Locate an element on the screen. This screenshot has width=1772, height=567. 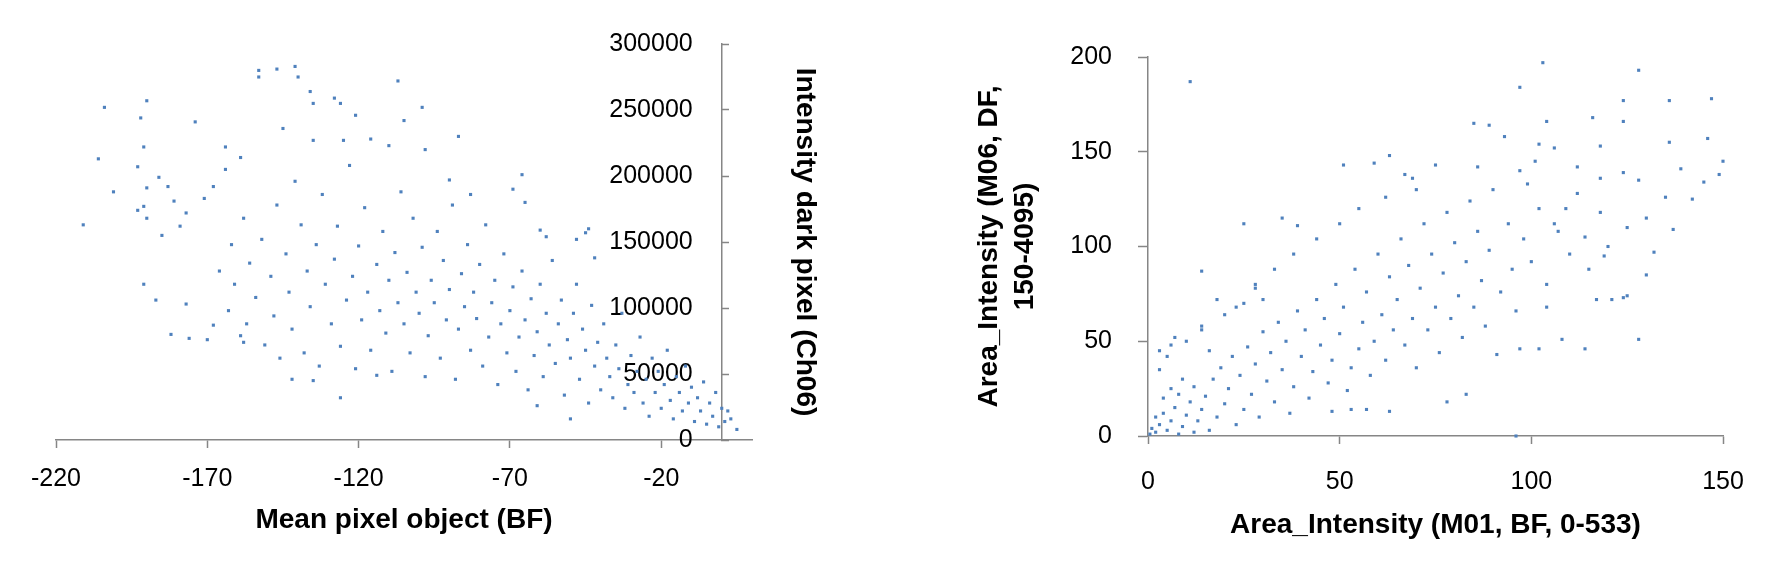
y-axis-title: Intensity dark pixel (Ch06) is located at coordinates (807, 242).